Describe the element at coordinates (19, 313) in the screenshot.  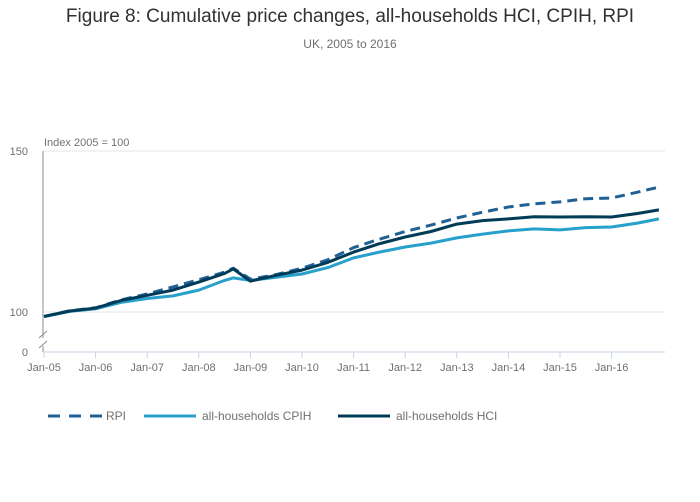
I see `y-tick-label: 100` at that location.